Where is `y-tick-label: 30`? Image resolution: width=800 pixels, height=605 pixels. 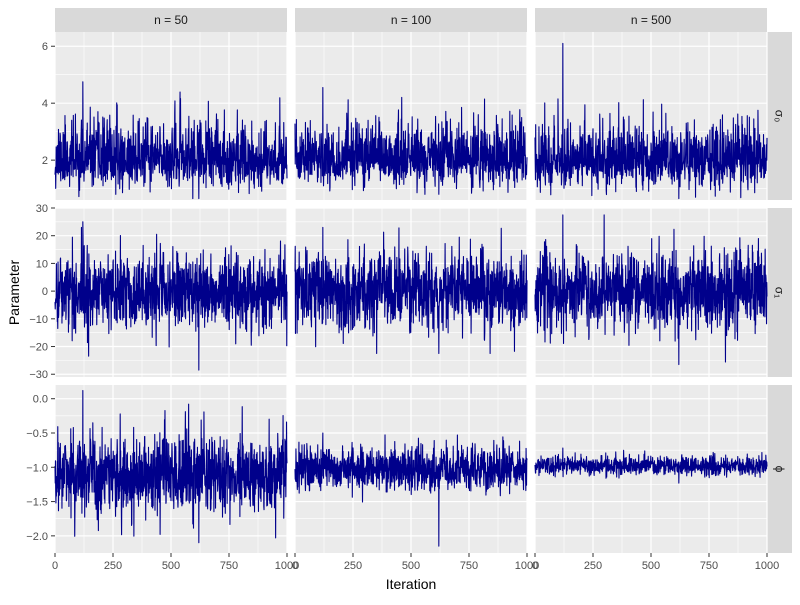 y-tick-label: 30 is located at coordinates (42, 209).